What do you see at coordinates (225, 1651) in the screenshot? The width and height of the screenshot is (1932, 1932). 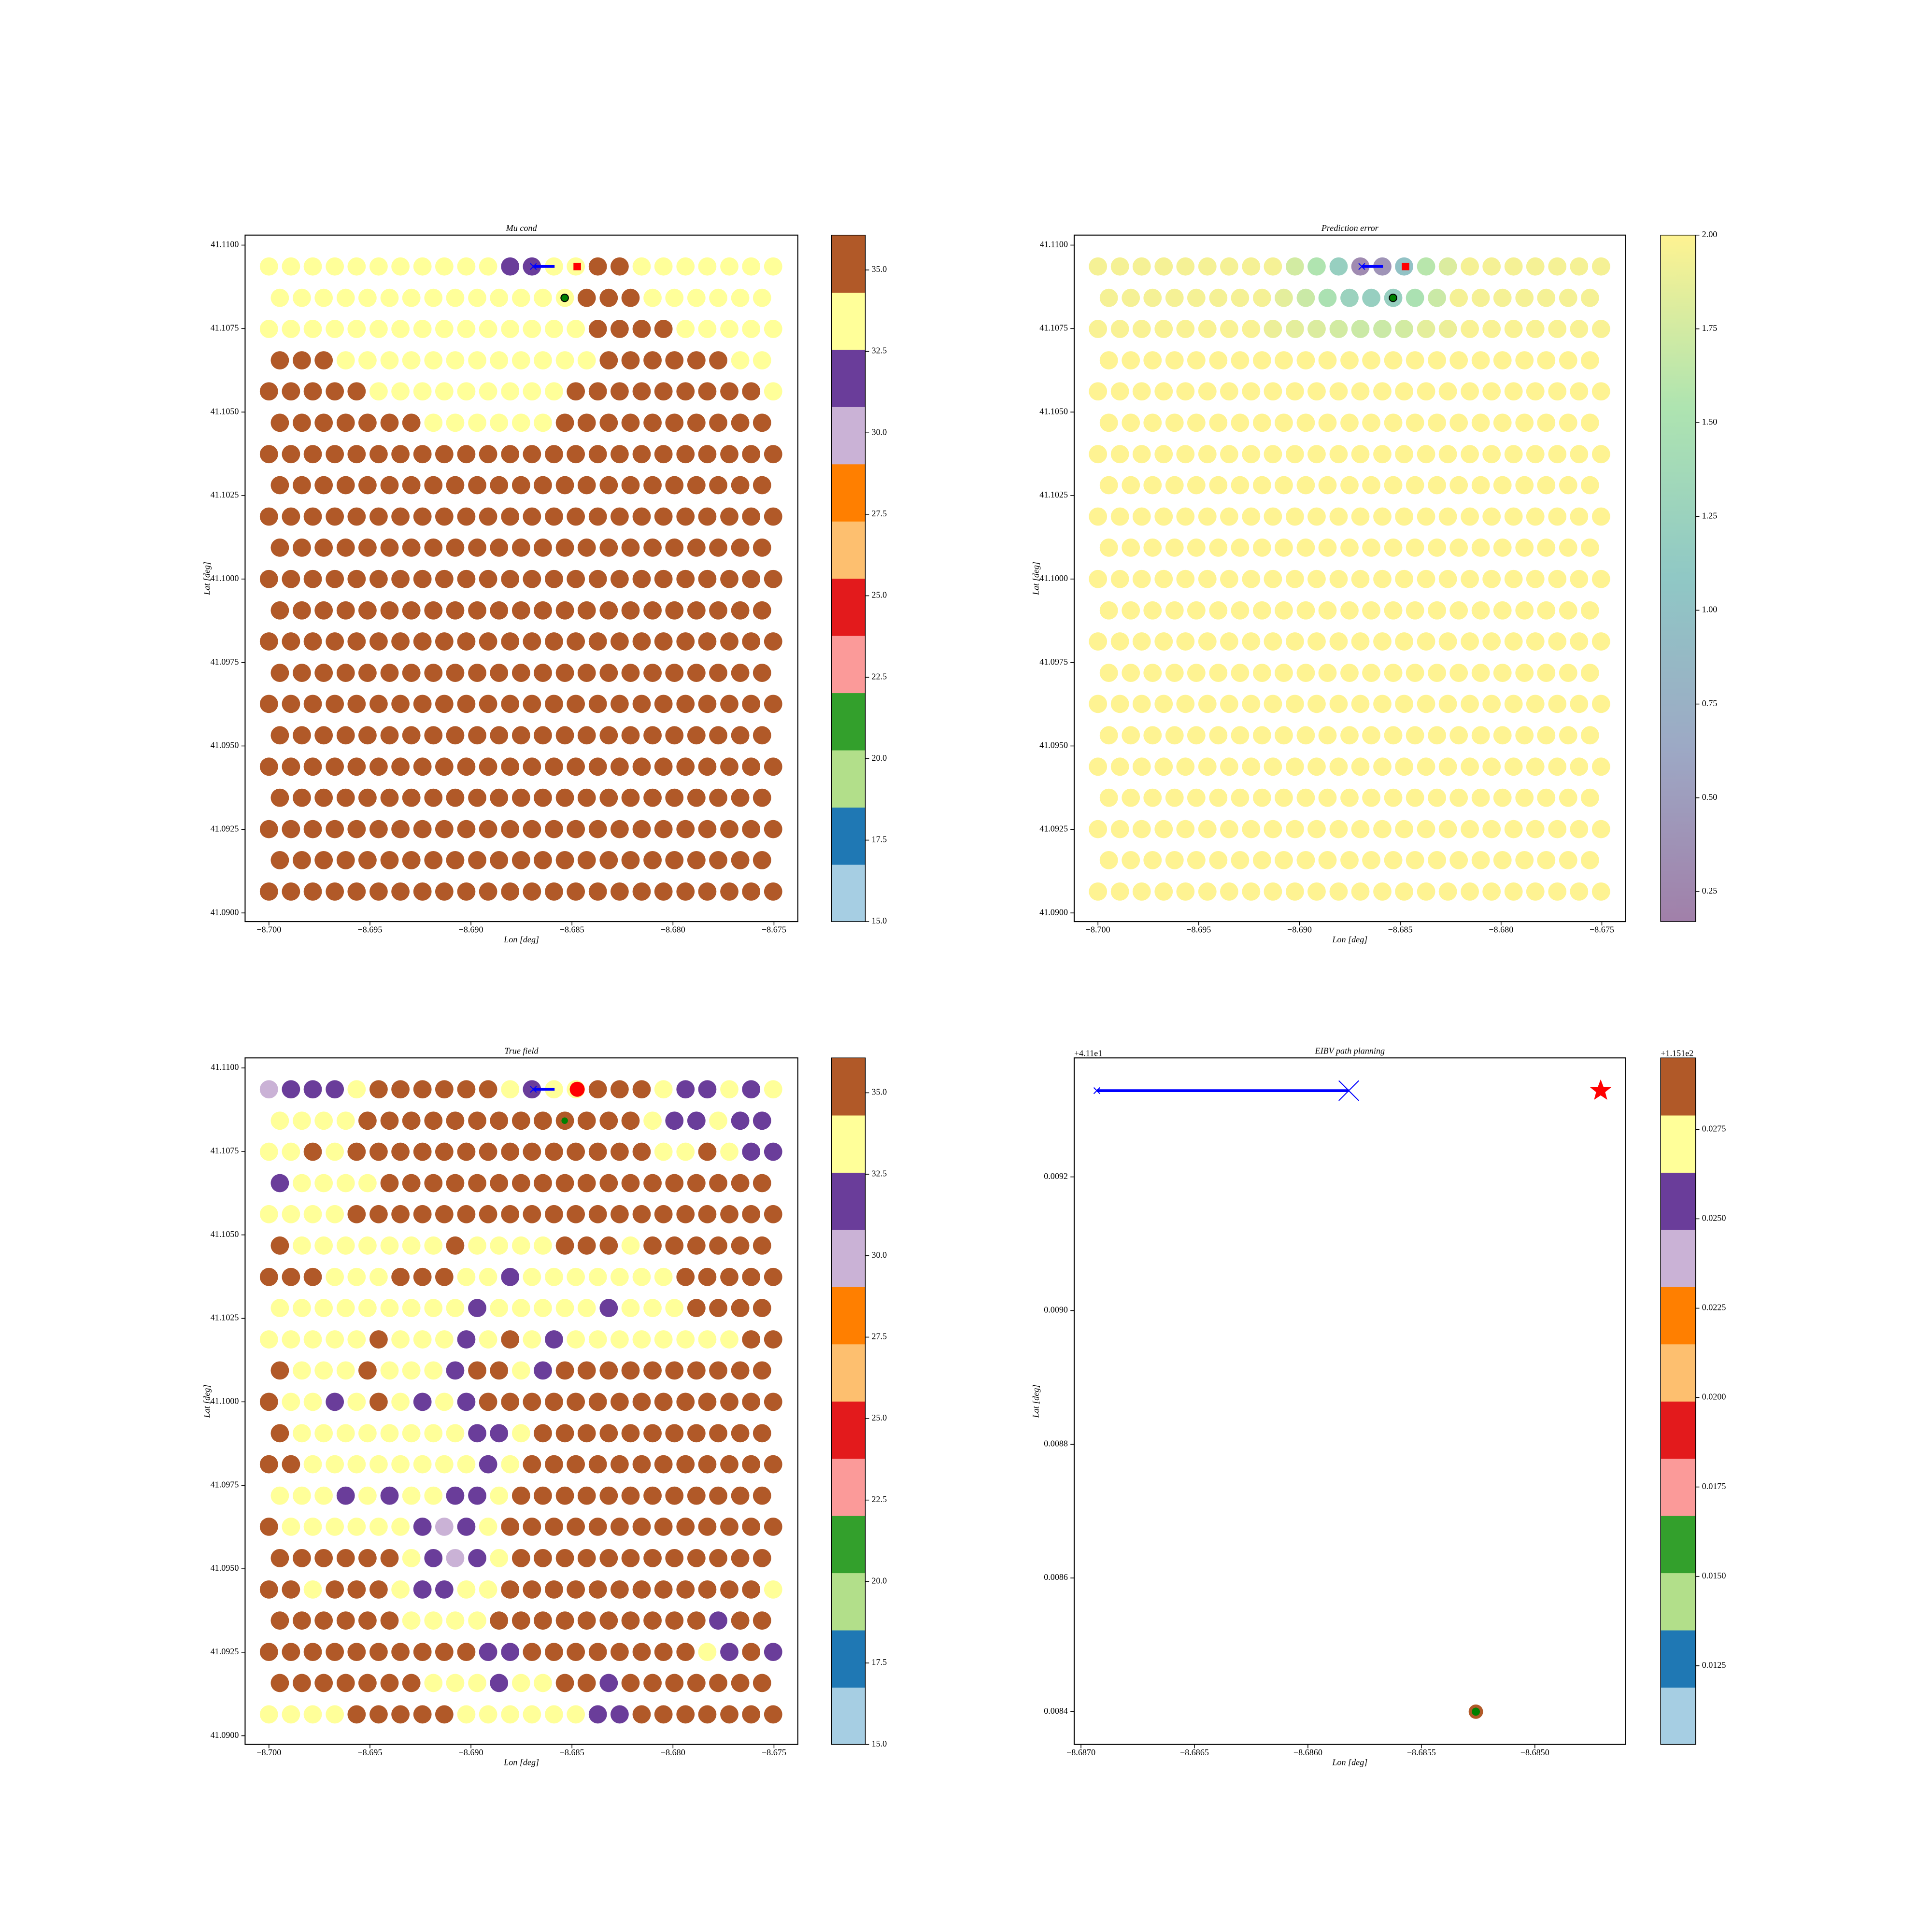 I see `y-tick-label: 41.0925` at bounding box center [225, 1651].